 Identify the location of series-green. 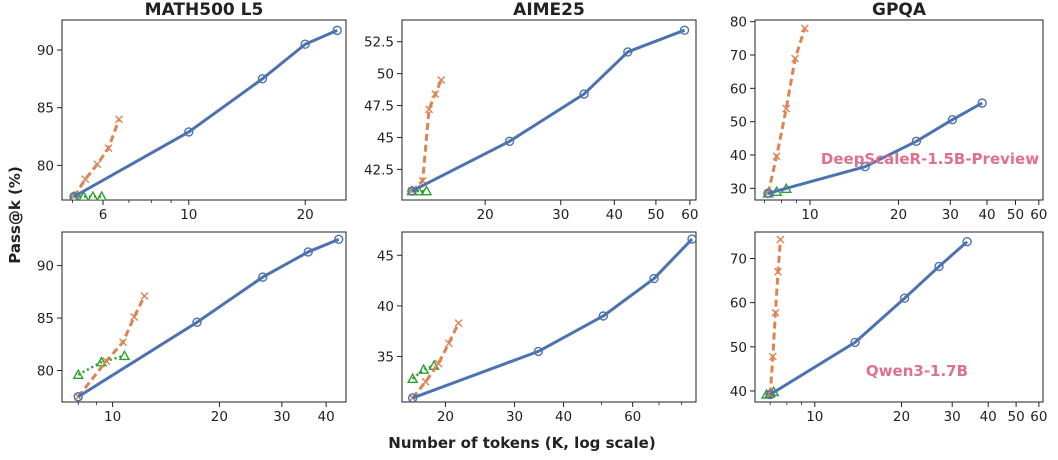
(101, 364).